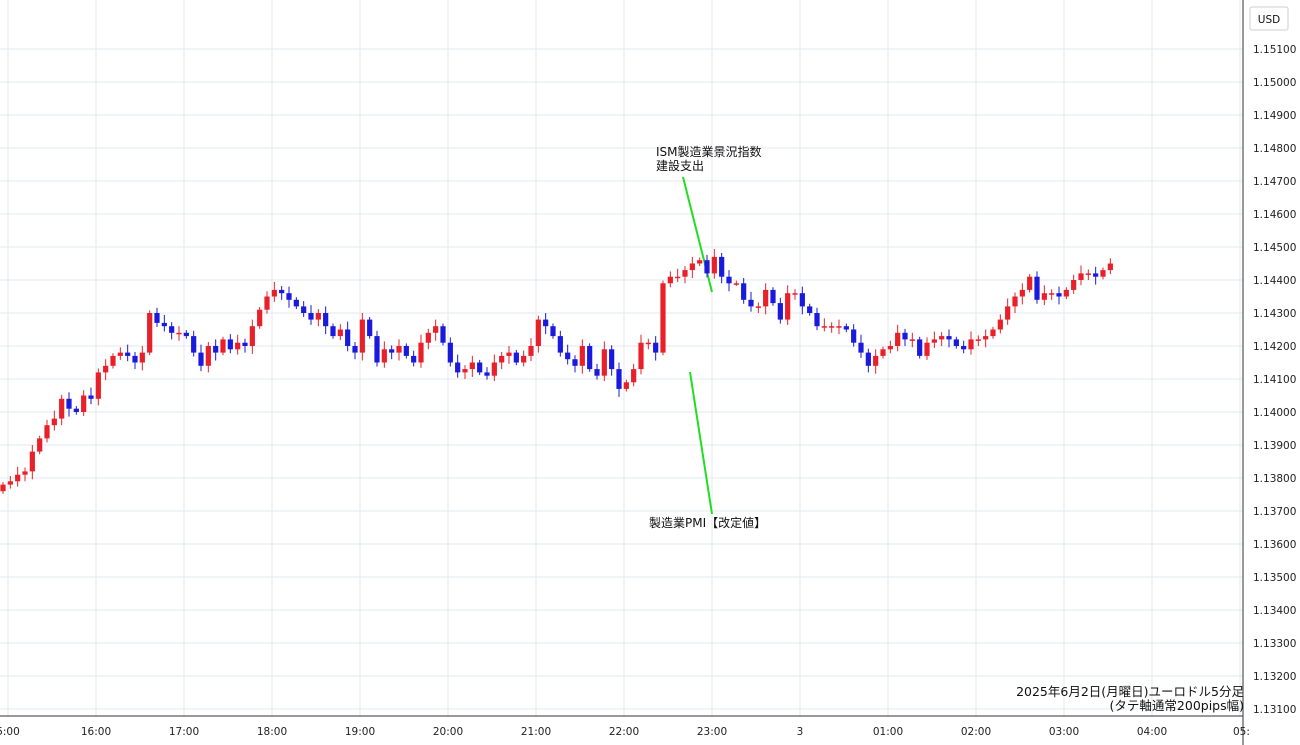 This screenshot has width=1300, height=745. I want to click on time-tick-label: 02:00, so click(976, 732).